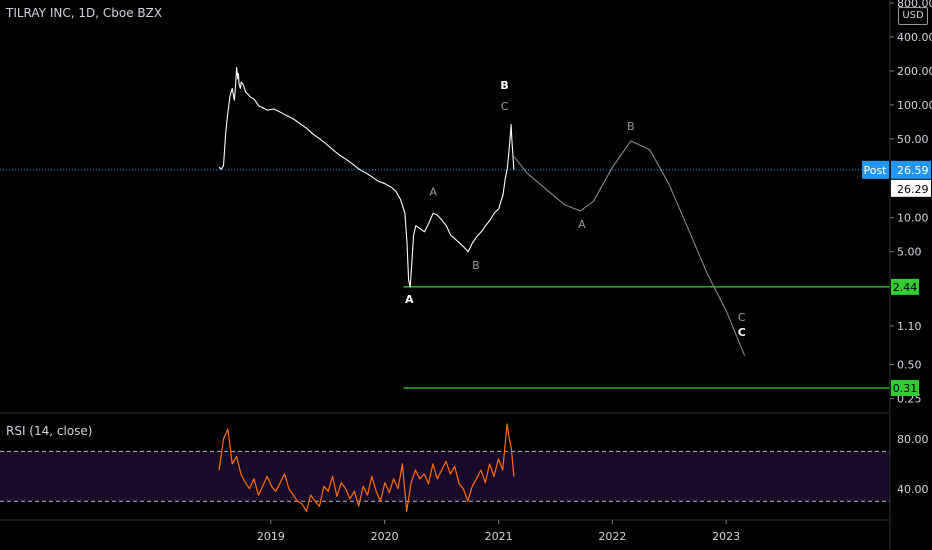 This screenshot has height=550, width=932. What do you see at coordinates (914, 71) in the screenshot?
I see `price-axis-label: 200.00` at bounding box center [914, 71].